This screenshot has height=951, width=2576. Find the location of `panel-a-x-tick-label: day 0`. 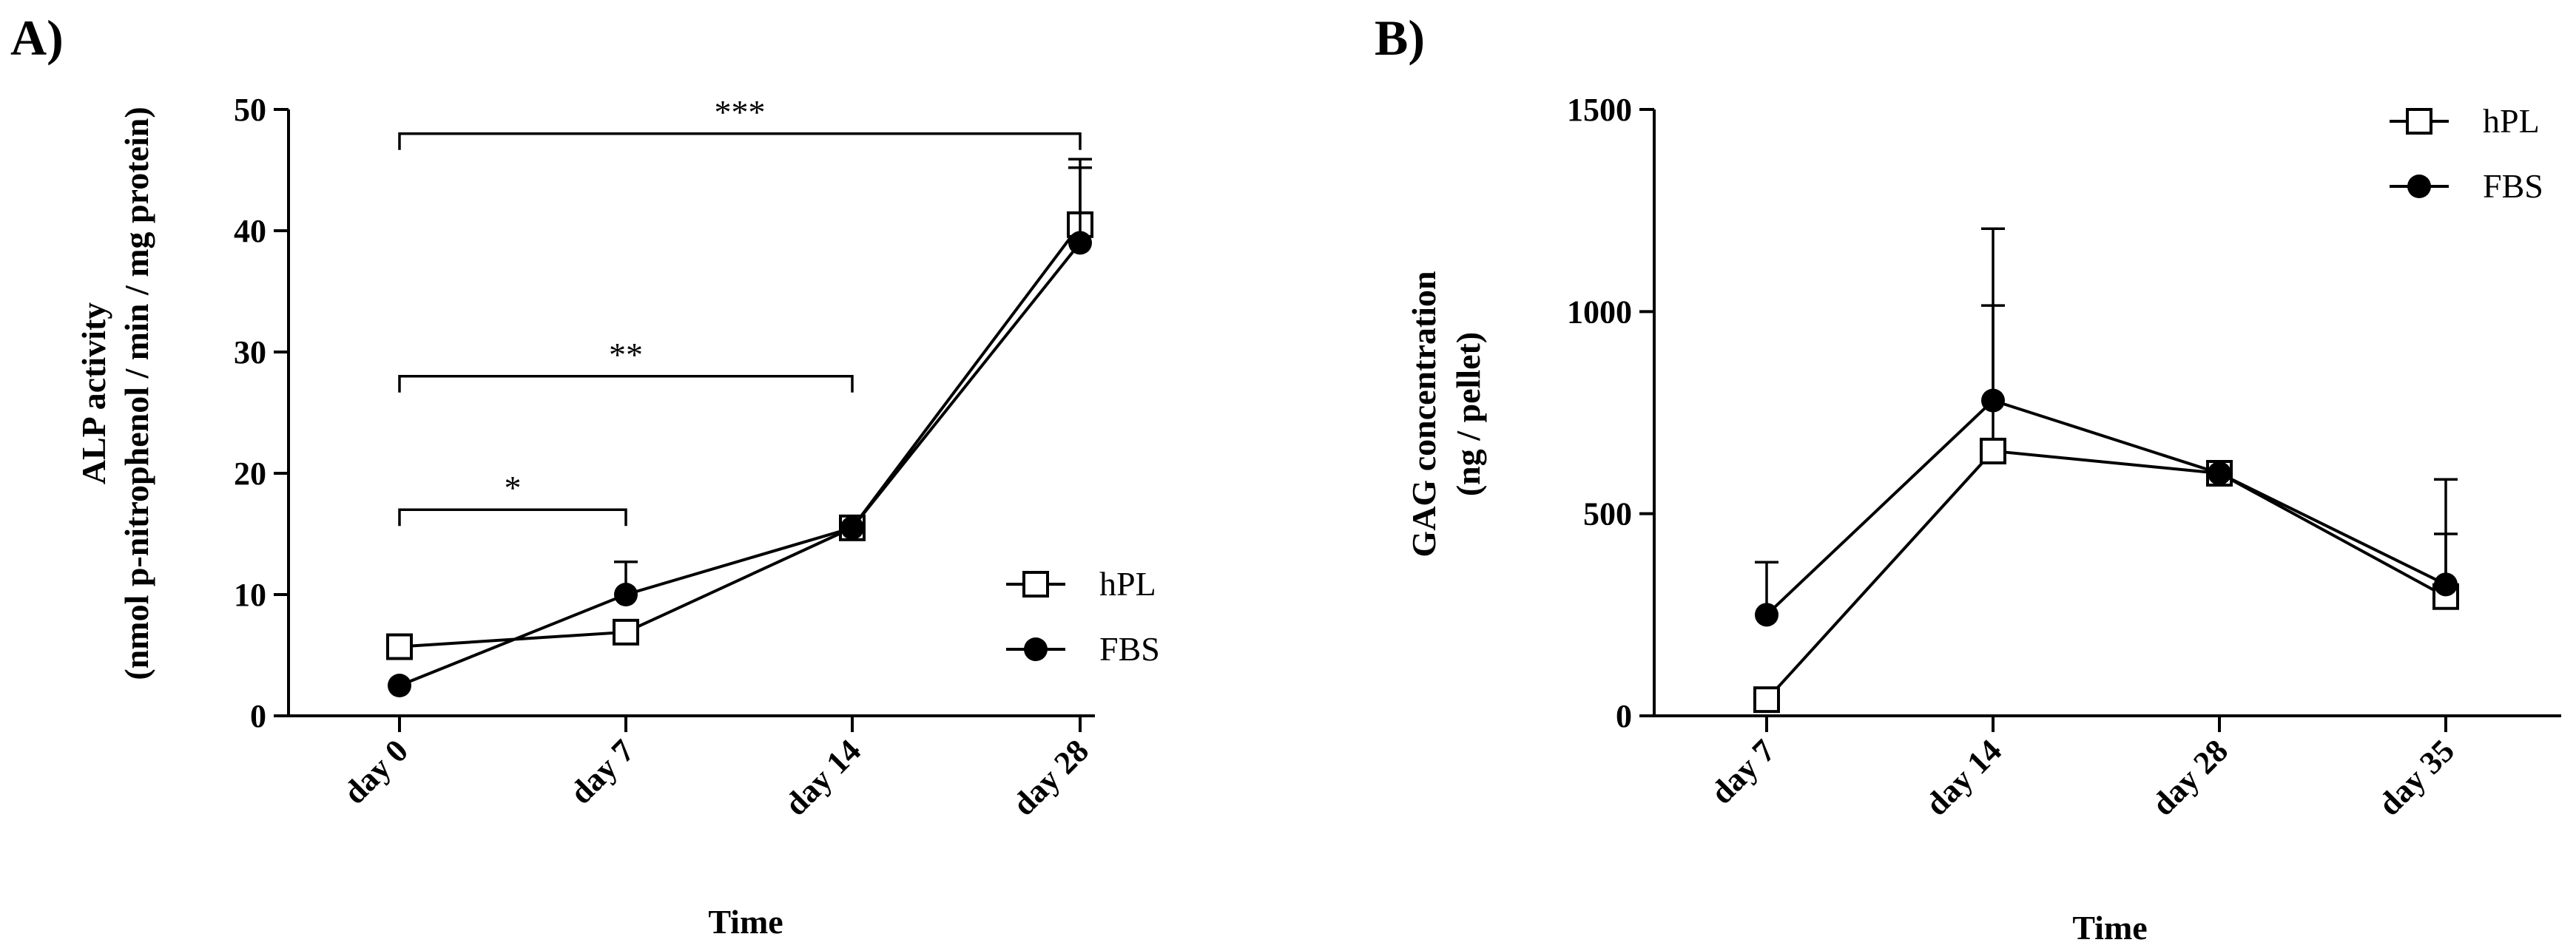

panel-a-x-tick-label: day 0 is located at coordinates (376, 771).